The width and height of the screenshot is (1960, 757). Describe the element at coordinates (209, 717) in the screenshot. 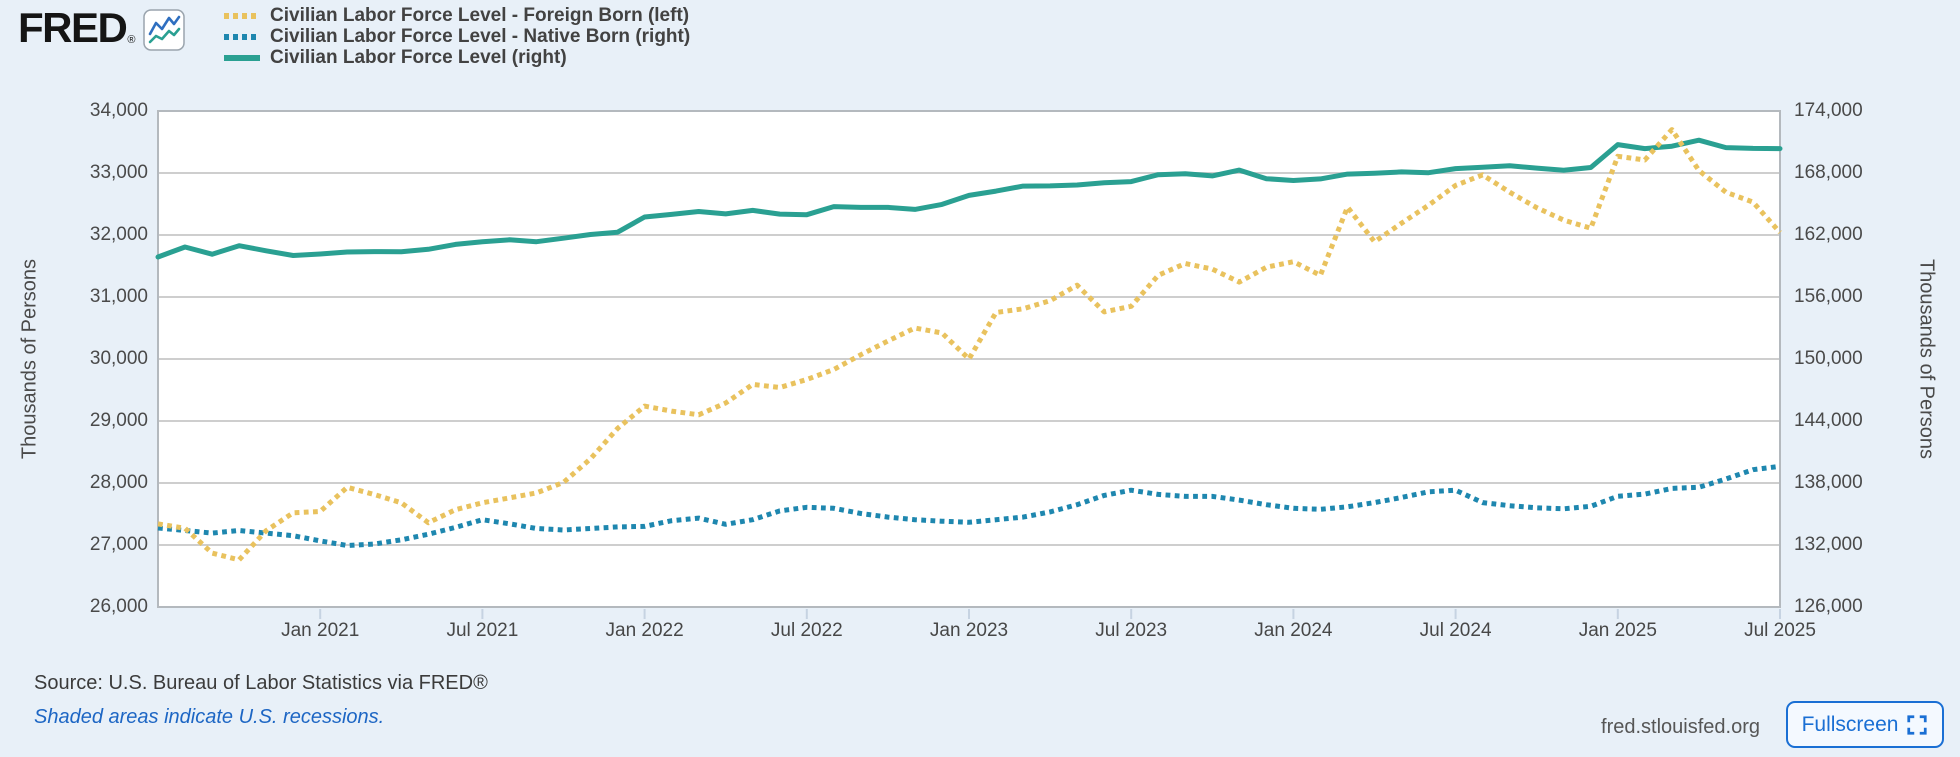

I see `recession-note-link: Shaded areas indicate U.S. recessions.` at that location.